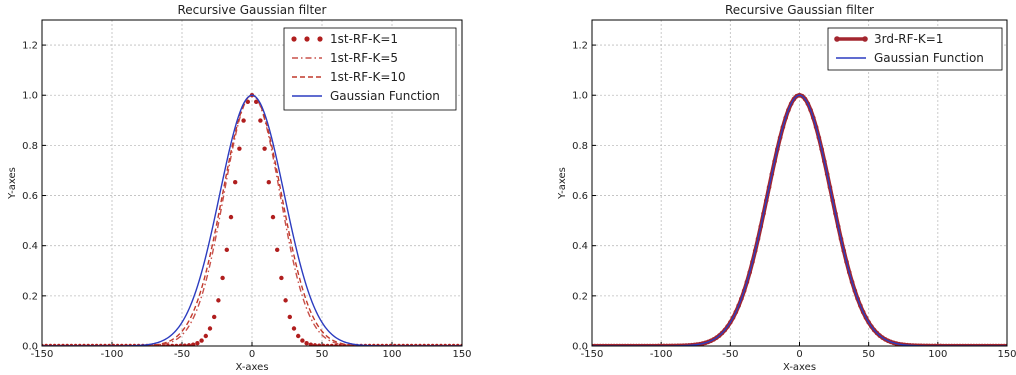  I want to click on legend-entry-4: Gaussian Function, so click(366, 96).